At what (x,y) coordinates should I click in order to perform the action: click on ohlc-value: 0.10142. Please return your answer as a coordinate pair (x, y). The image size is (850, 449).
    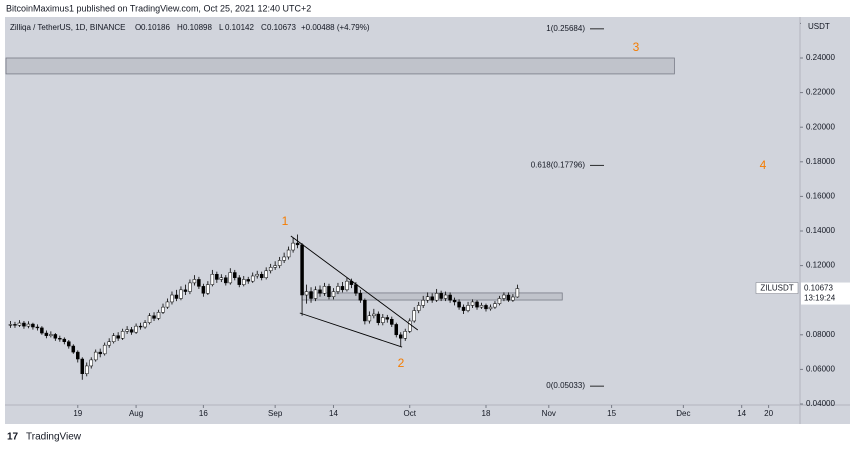
    Looking at the image, I should click on (239, 27).